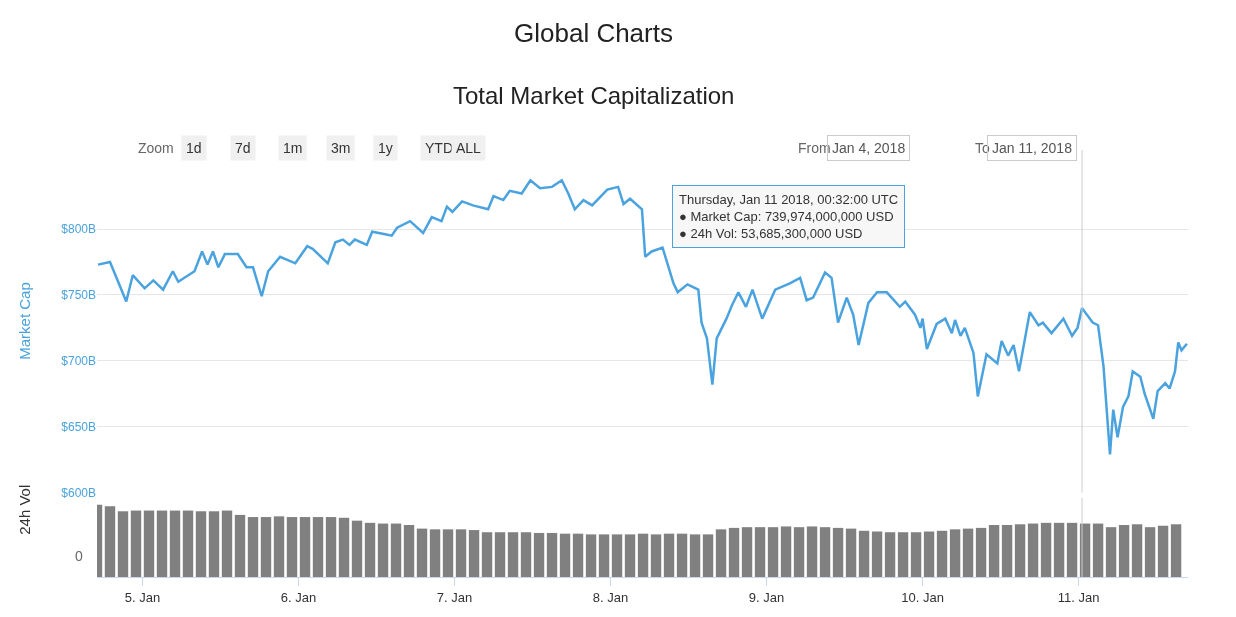  What do you see at coordinates (1078, 597) in the screenshot?
I see `x-tick-label: 11. Jan` at bounding box center [1078, 597].